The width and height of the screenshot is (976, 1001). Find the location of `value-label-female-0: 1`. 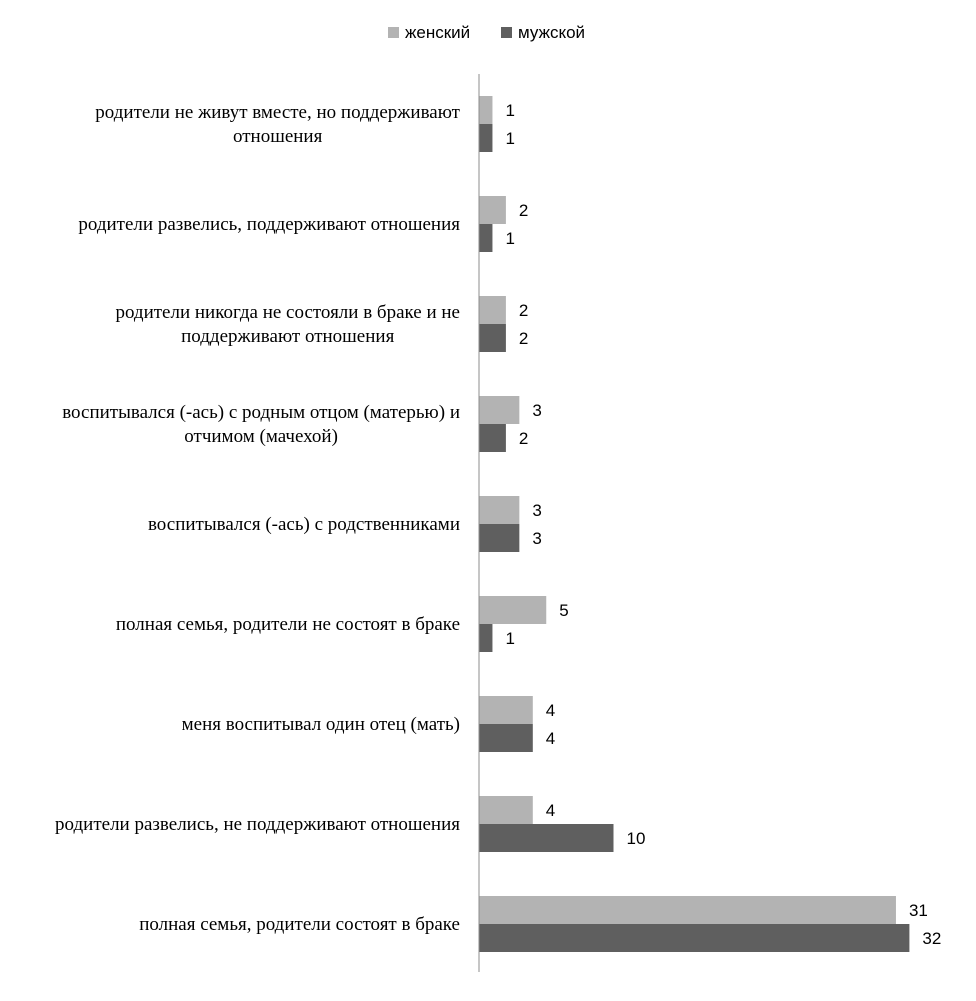

value-label-female-0: 1 is located at coordinates (509, 110).